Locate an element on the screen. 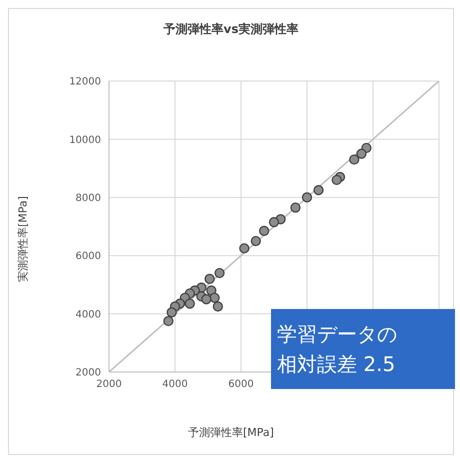 This screenshot has width=460, height=465. y-tick-label: 6000 is located at coordinates (88, 256).